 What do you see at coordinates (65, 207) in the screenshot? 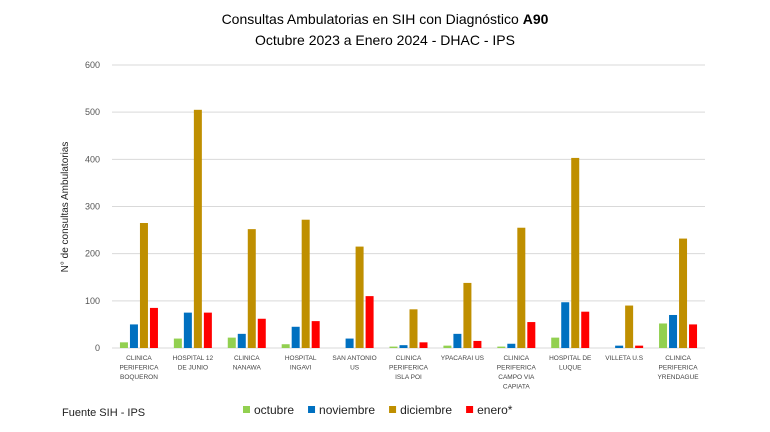
I see `y-axis-label: N° de consultas Ambulatorias` at bounding box center [65, 207].